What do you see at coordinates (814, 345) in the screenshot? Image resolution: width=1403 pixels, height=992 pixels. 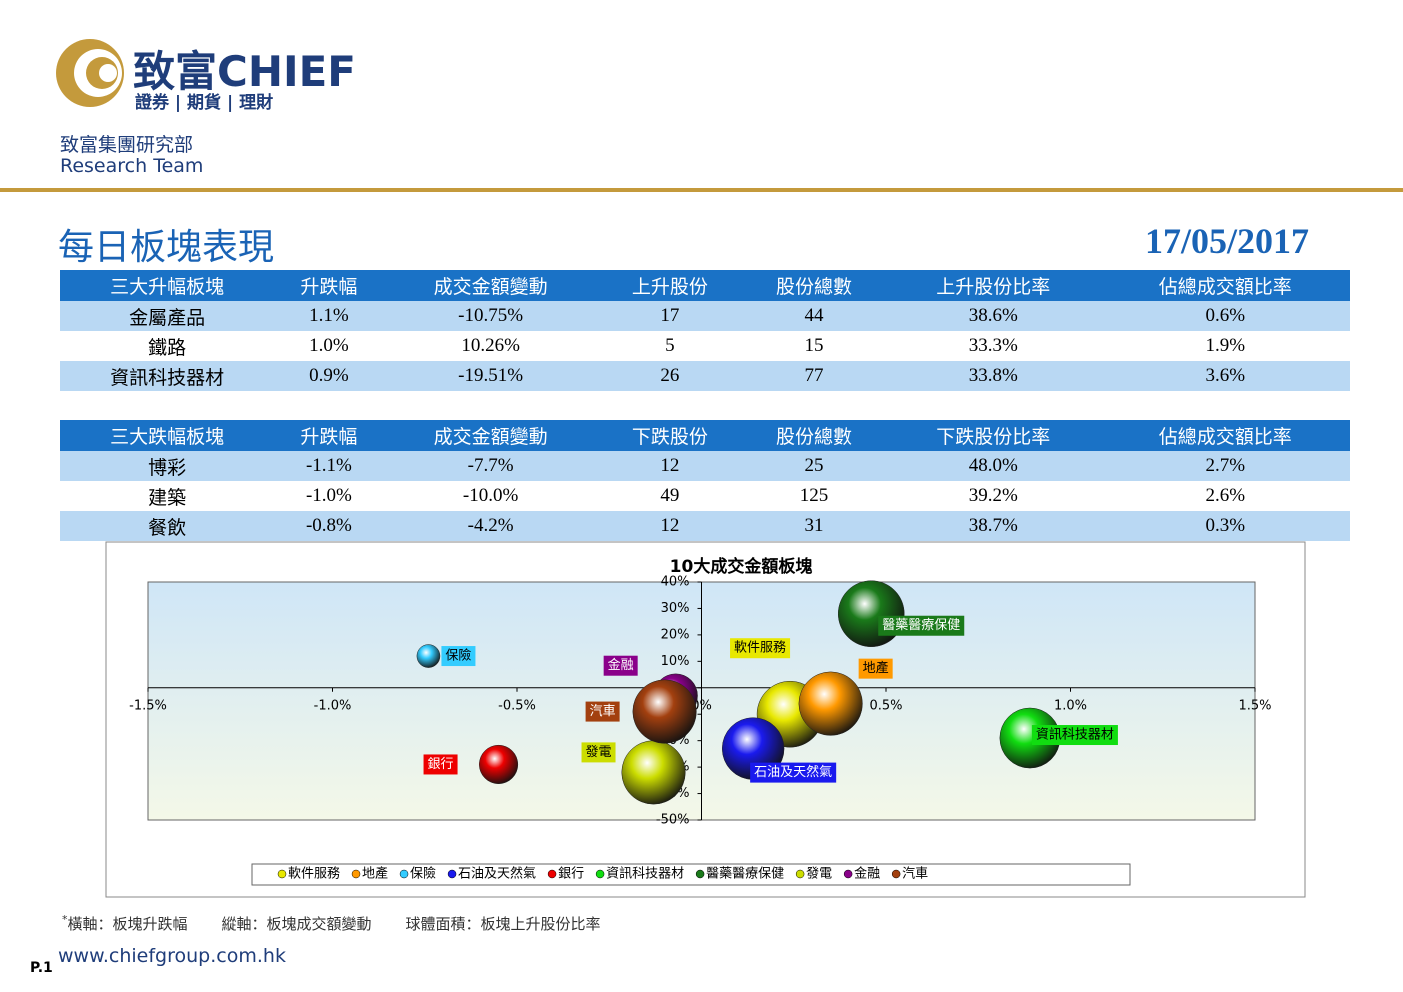 I see `cell: 15` at bounding box center [814, 345].